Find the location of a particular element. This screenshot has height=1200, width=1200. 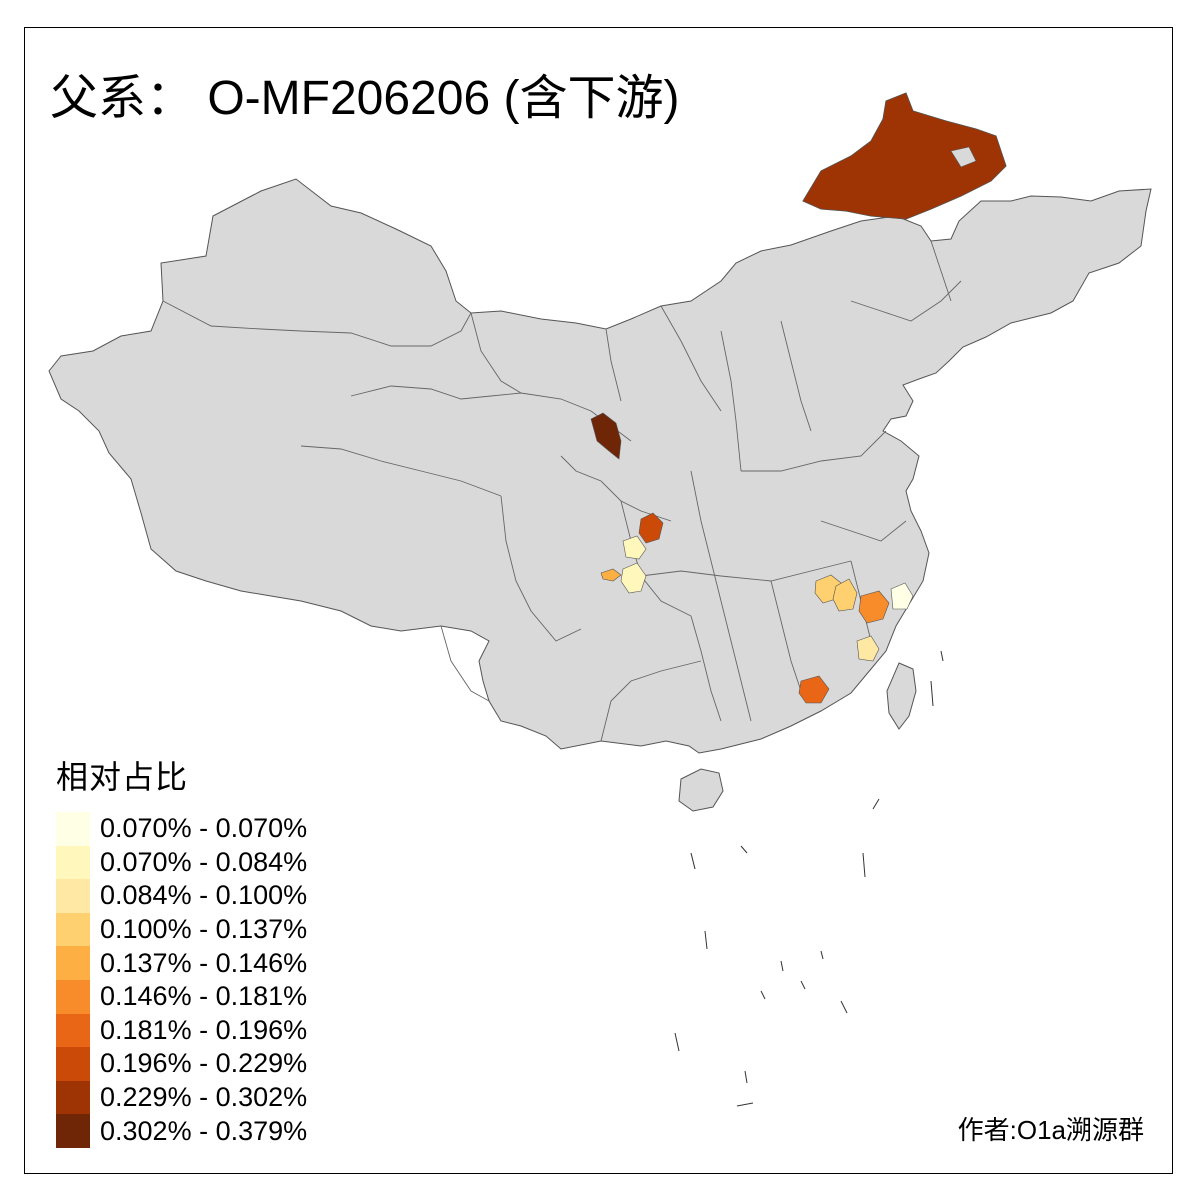

taiwan-island is located at coordinates (901, 696).